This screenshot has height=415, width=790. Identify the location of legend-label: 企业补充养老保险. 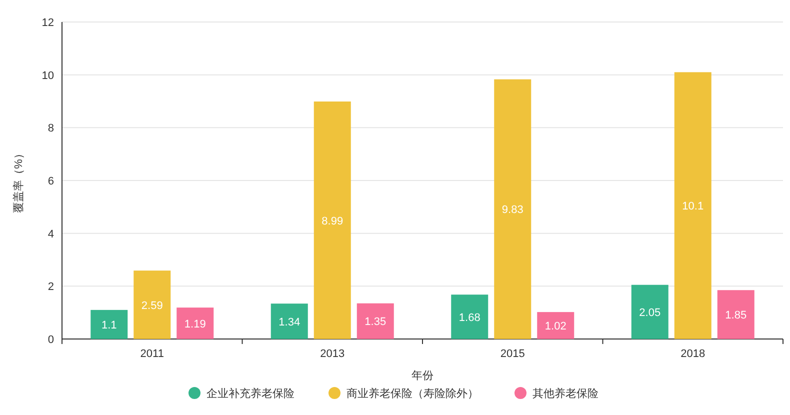
(250, 393).